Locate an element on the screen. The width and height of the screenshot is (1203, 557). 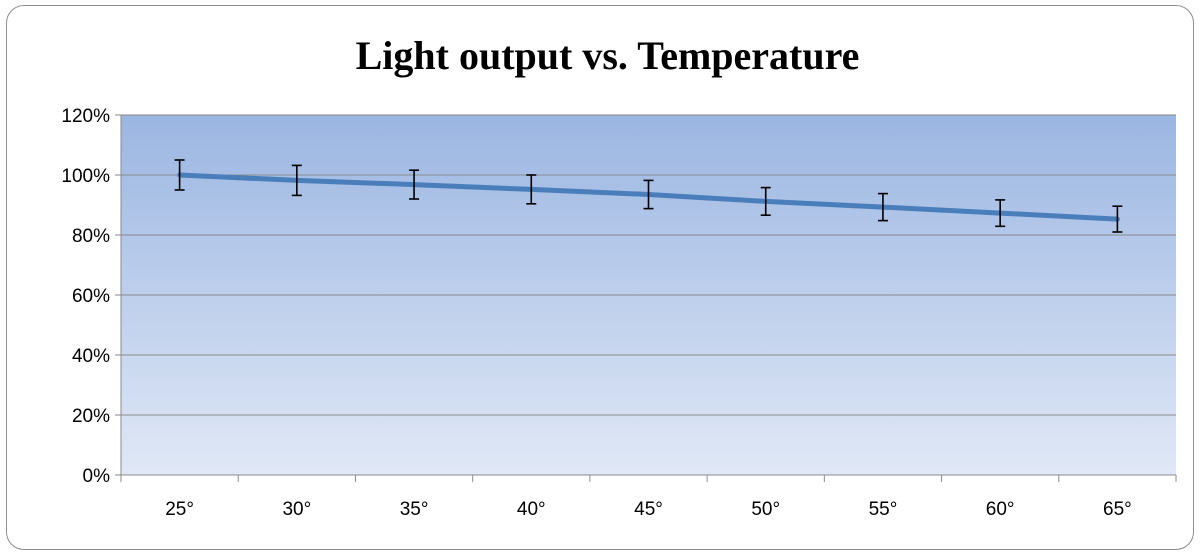
y-tick-label: 20% is located at coordinates (91, 416).